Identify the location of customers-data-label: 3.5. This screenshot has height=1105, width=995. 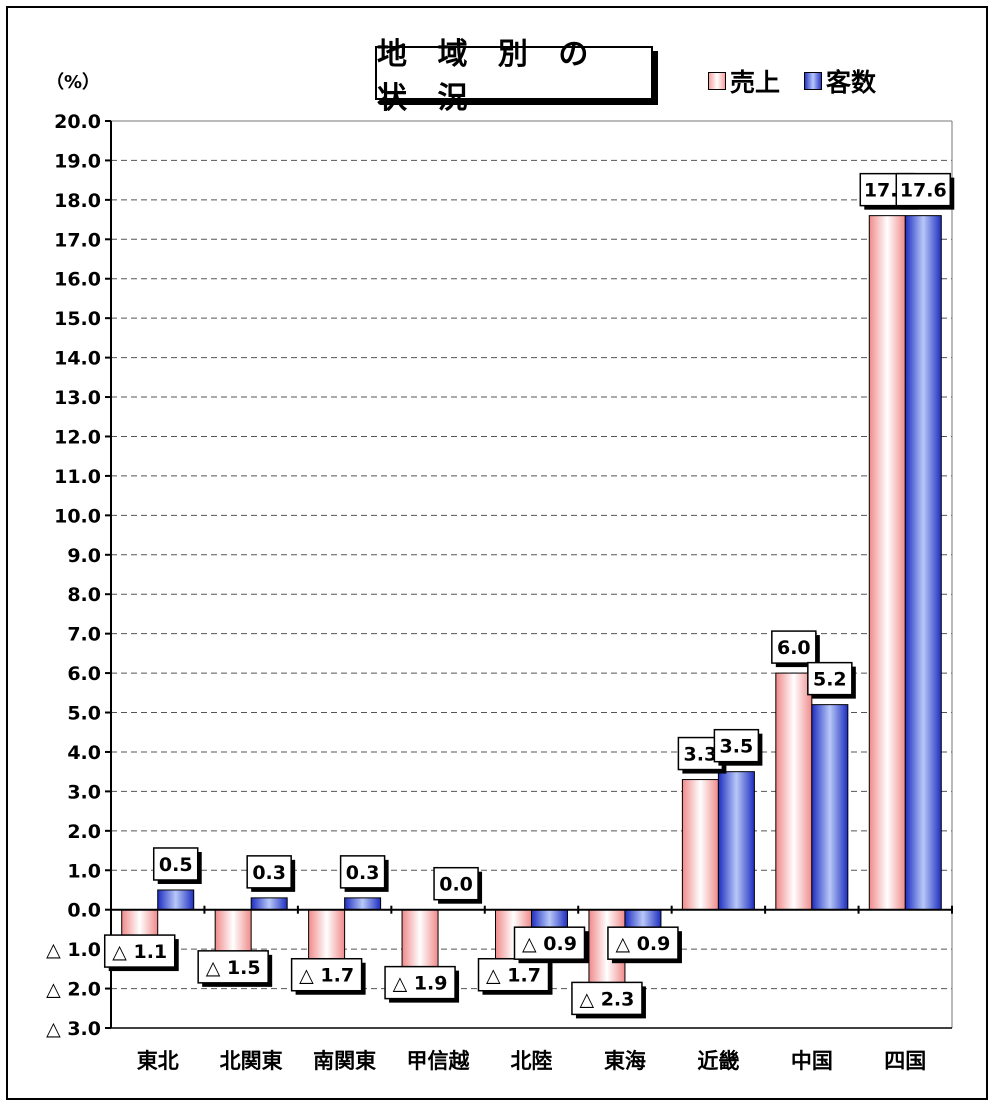
(738, 747).